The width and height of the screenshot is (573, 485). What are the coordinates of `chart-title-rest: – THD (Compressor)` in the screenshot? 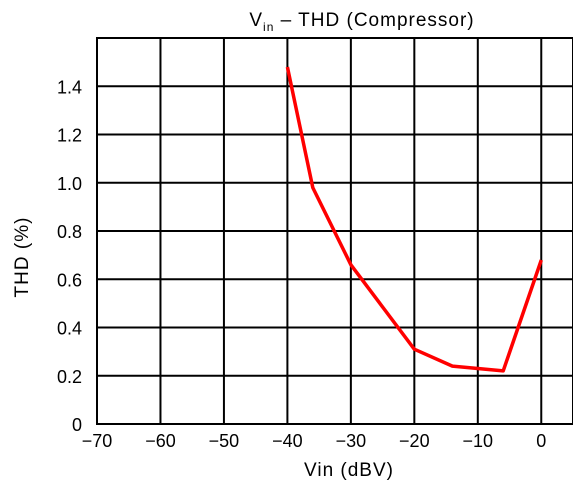 It's located at (374, 20).